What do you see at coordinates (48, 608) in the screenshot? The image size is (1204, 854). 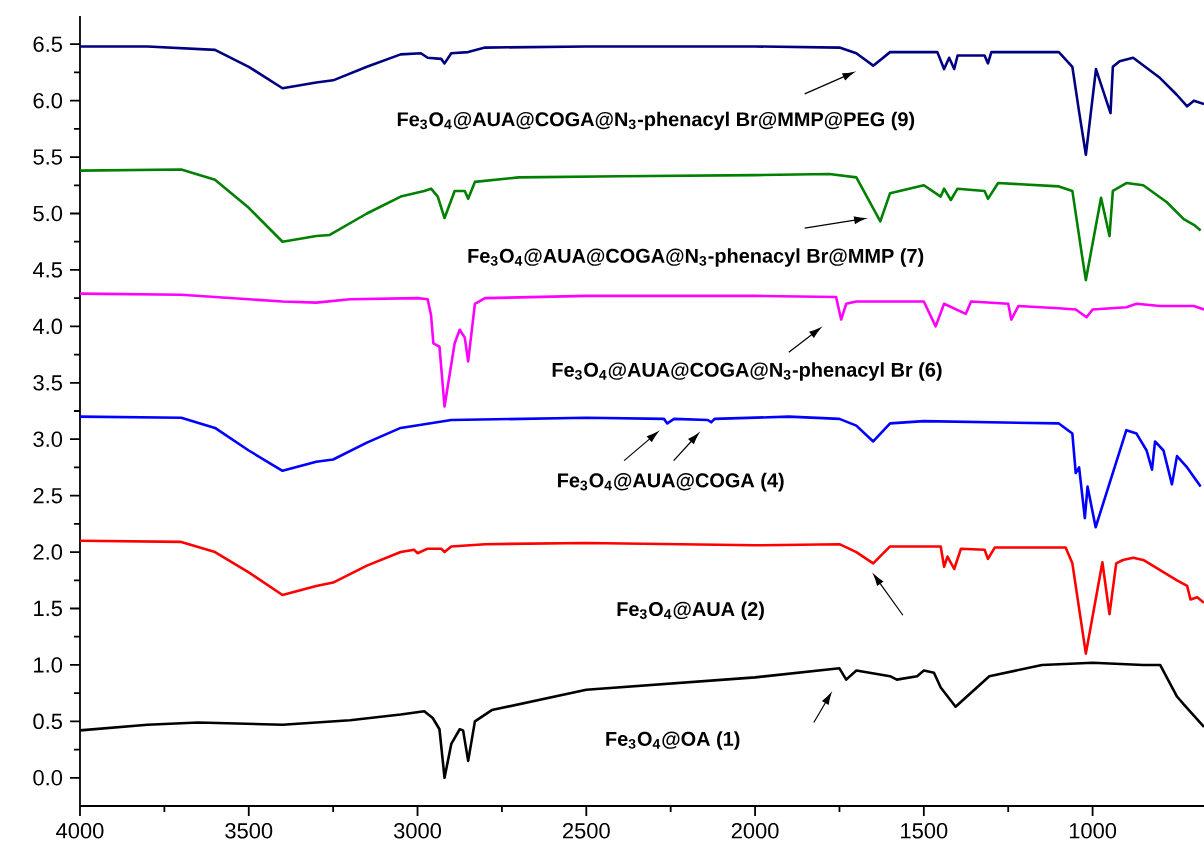 I see `y-tick-label: 1.5` at bounding box center [48, 608].